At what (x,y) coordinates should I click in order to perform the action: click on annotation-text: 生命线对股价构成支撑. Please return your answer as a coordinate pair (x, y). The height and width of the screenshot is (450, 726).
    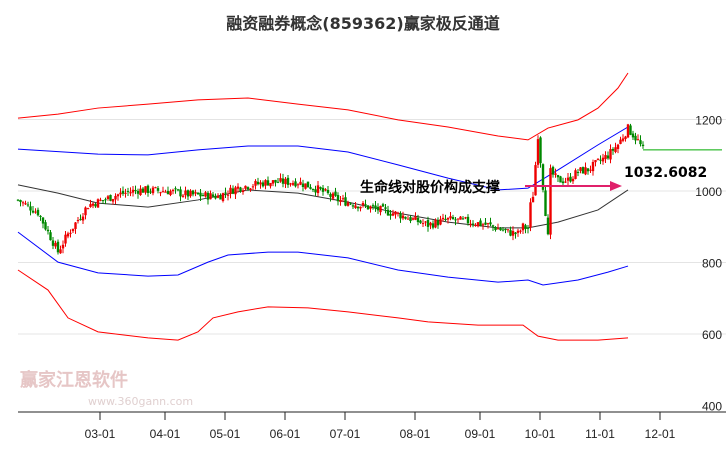
    Looking at the image, I should click on (430, 187).